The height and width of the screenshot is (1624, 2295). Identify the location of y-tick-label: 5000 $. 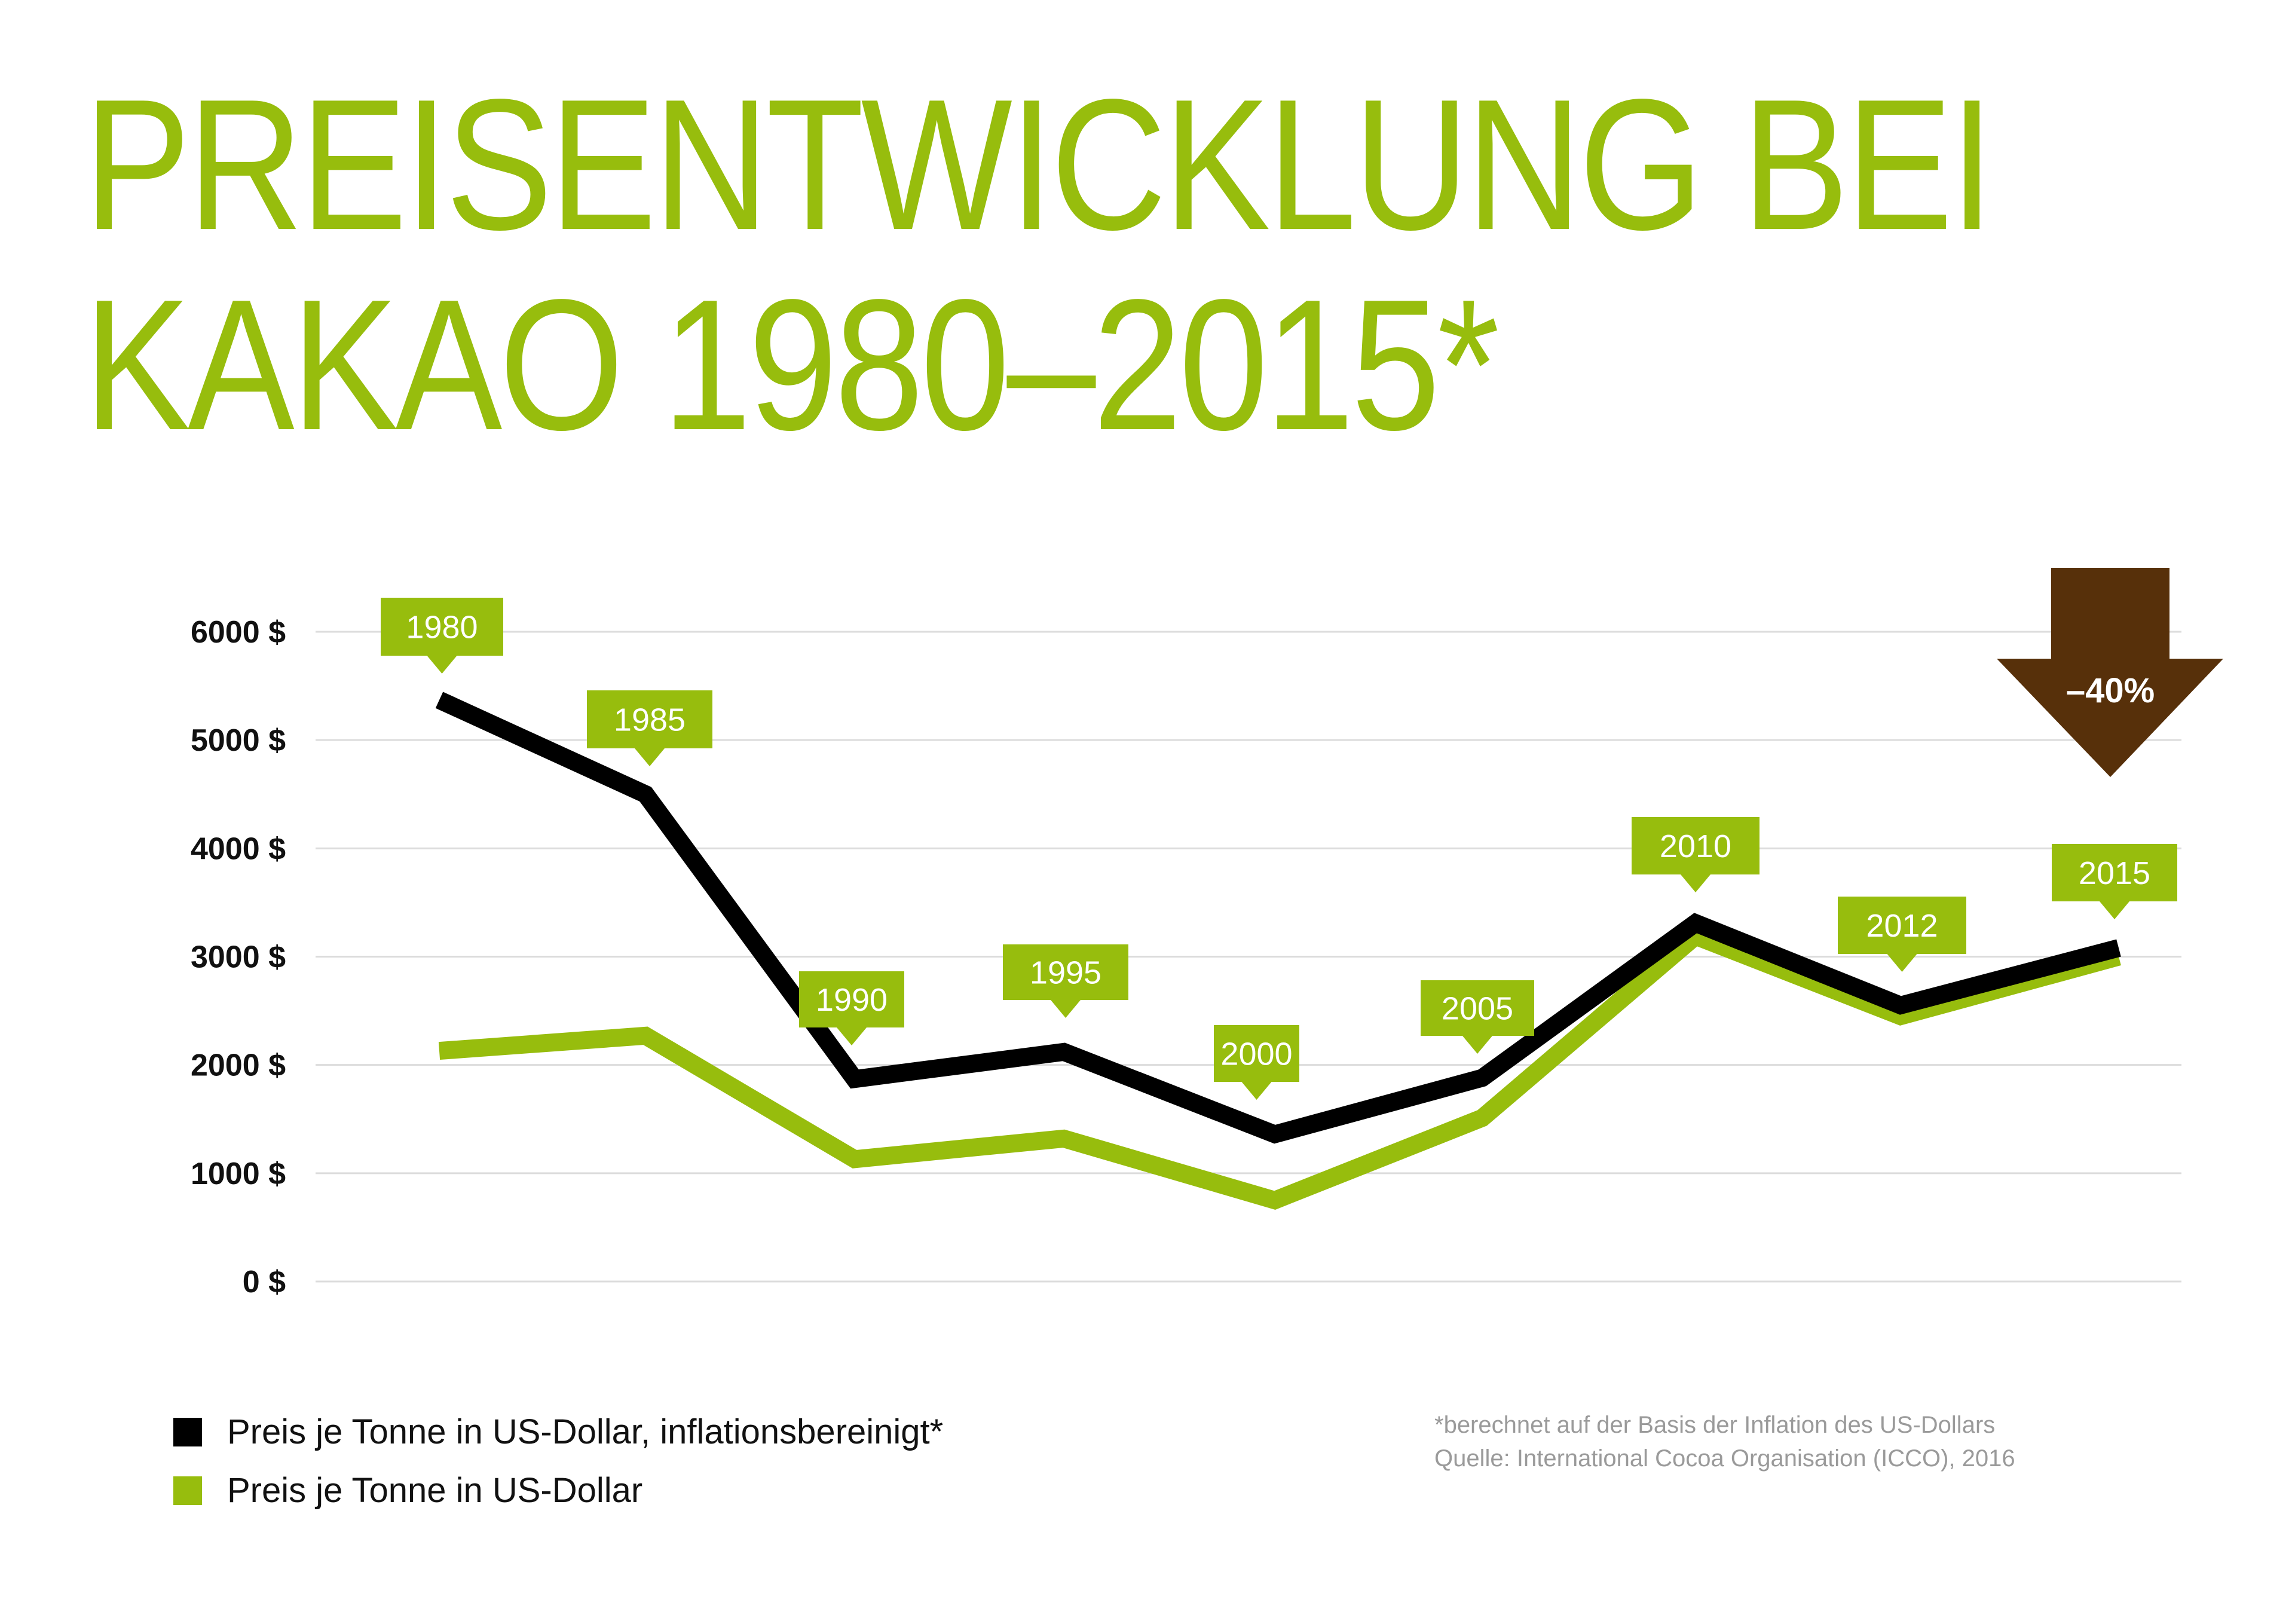
(238, 740).